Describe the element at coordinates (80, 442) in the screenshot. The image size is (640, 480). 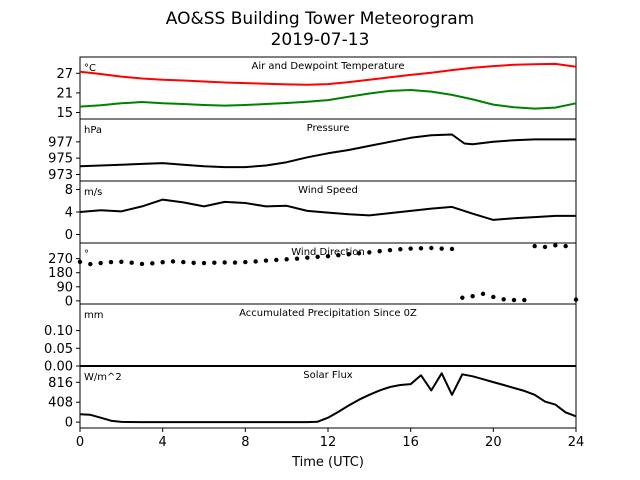
I see `x-tick-label: 0` at that location.